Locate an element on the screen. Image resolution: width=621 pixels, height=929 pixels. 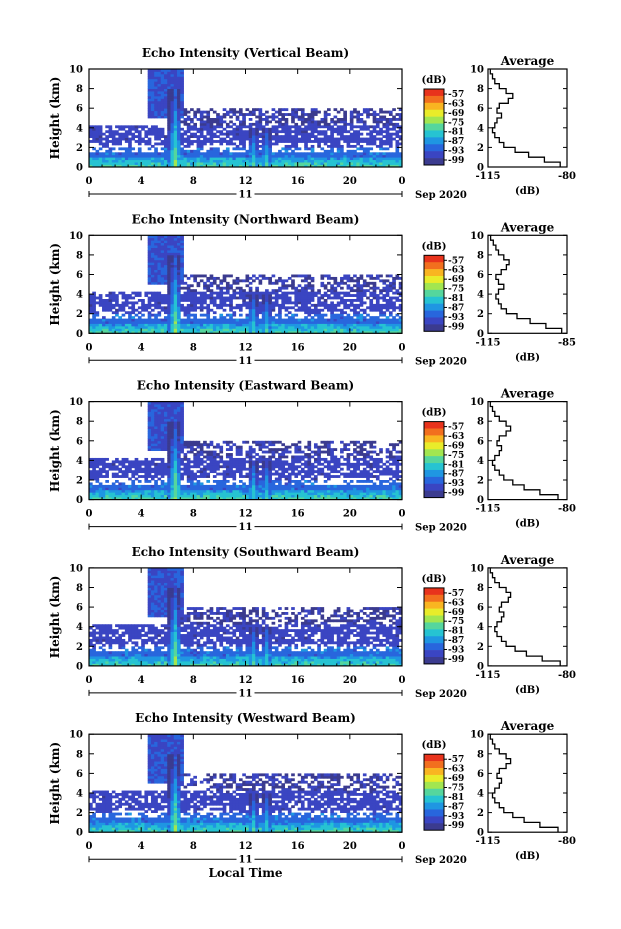
average-x-tick-label: -80 is located at coordinates (567, 176).